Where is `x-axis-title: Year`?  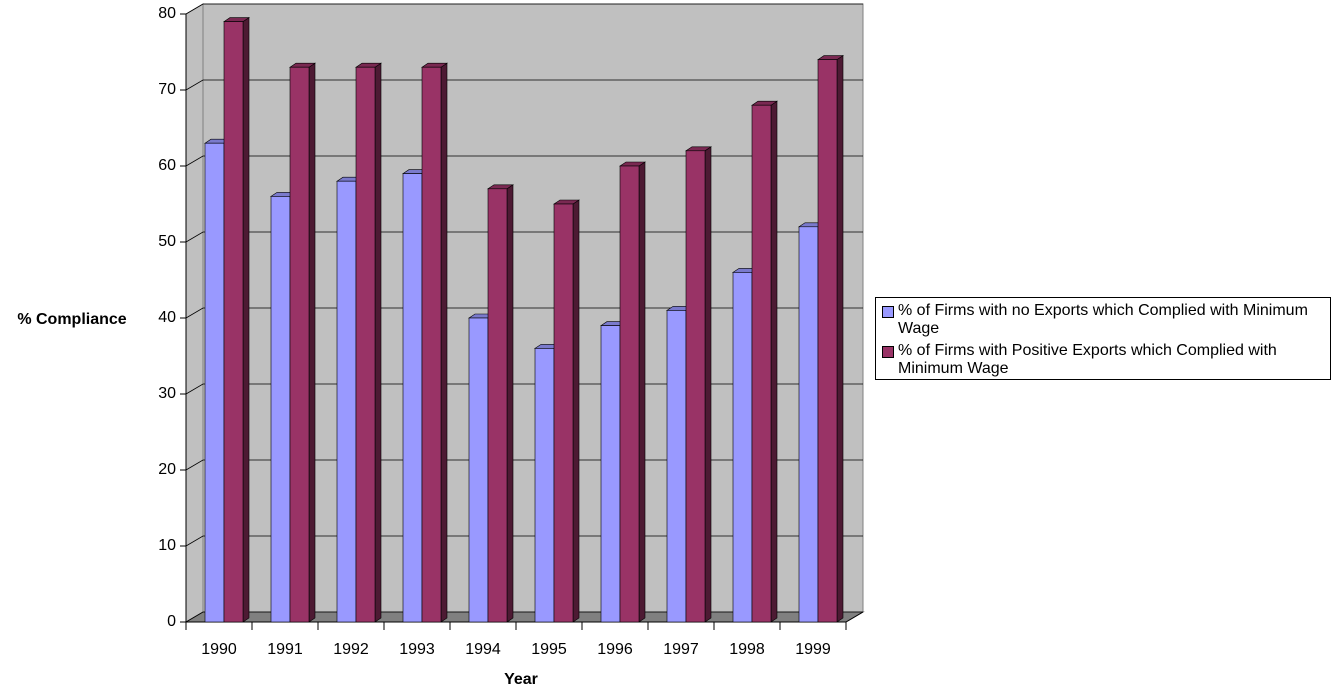
x-axis-title: Year is located at coordinates (521, 679).